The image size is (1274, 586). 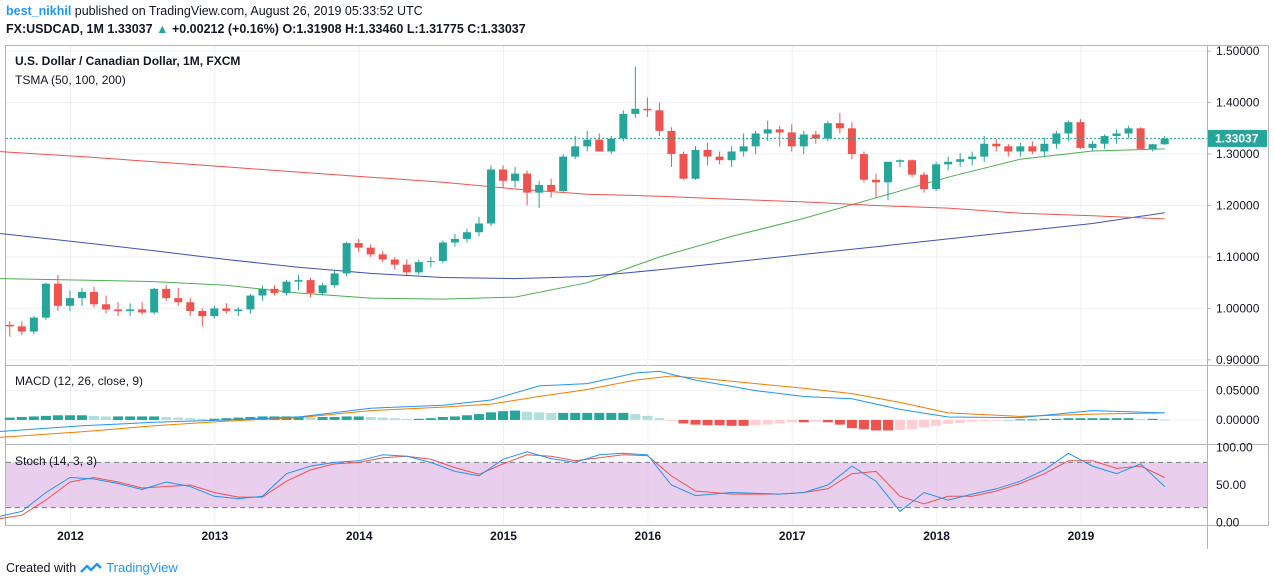 I want to click on x-tick-label: 2013, so click(x=214, y=536).